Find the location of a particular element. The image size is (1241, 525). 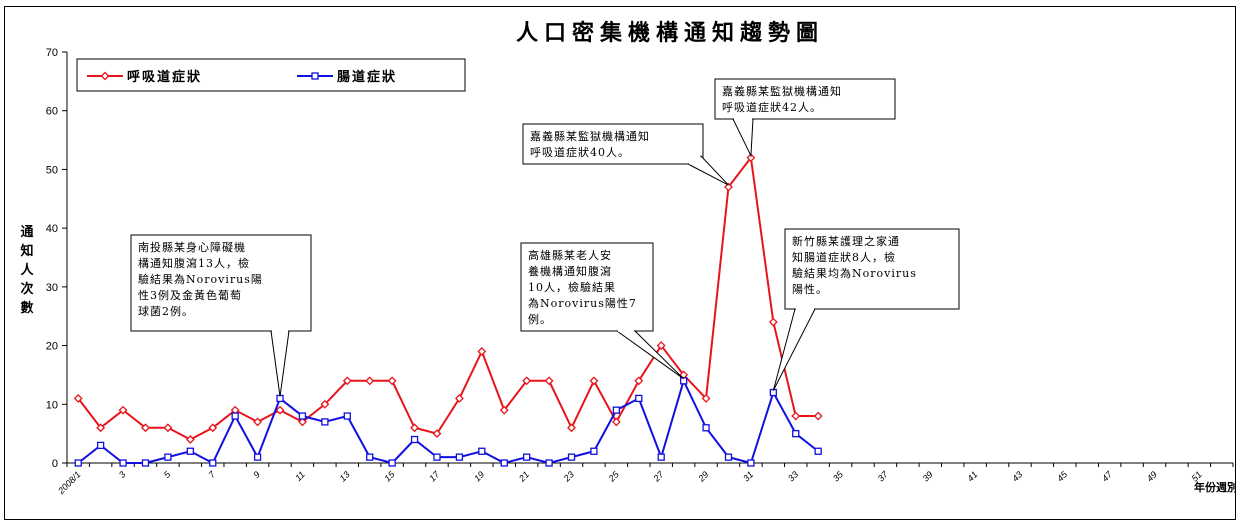

x-tick-label: 17 is located at coordinates (434, 476).